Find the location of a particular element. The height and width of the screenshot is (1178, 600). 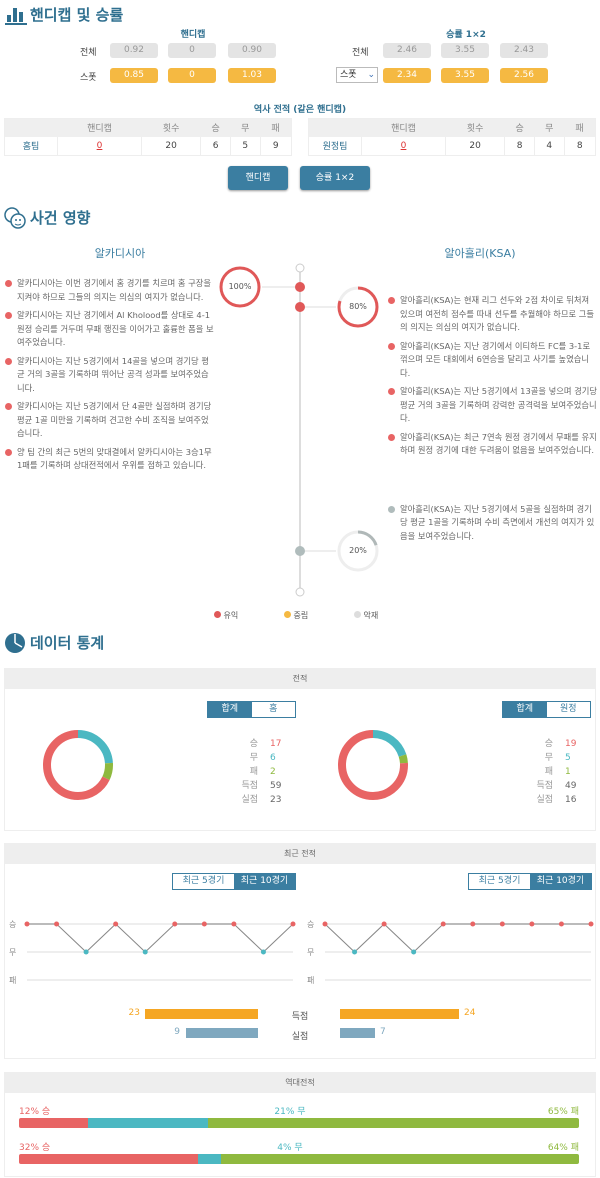

odds-value: 2.56 is located at coordinates (524, 75).